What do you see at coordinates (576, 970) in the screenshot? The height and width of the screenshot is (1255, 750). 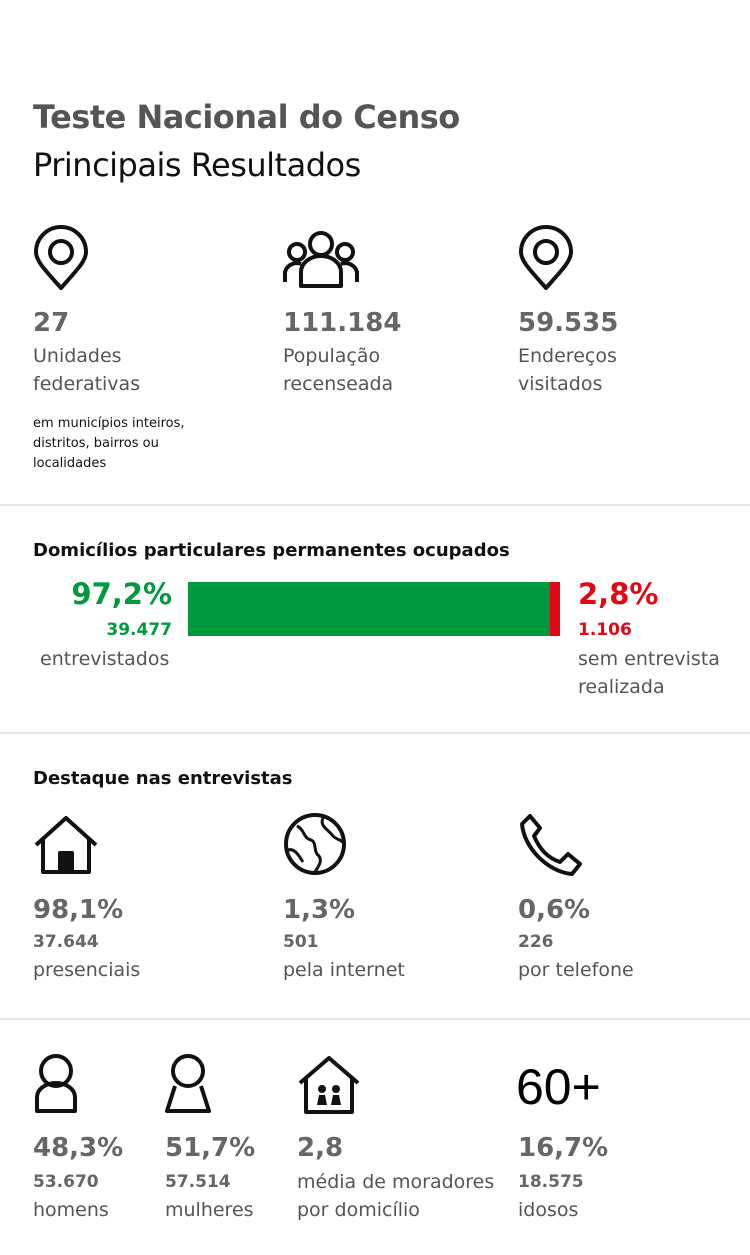 I see `label: por telefone` at bounding box center [576, 970].